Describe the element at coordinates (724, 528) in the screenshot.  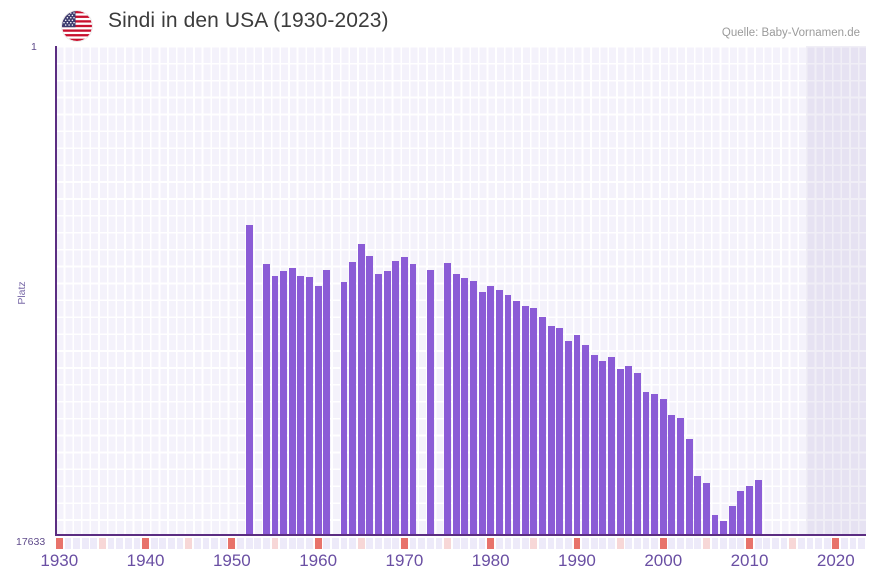
I see `bar-2007` at that location.